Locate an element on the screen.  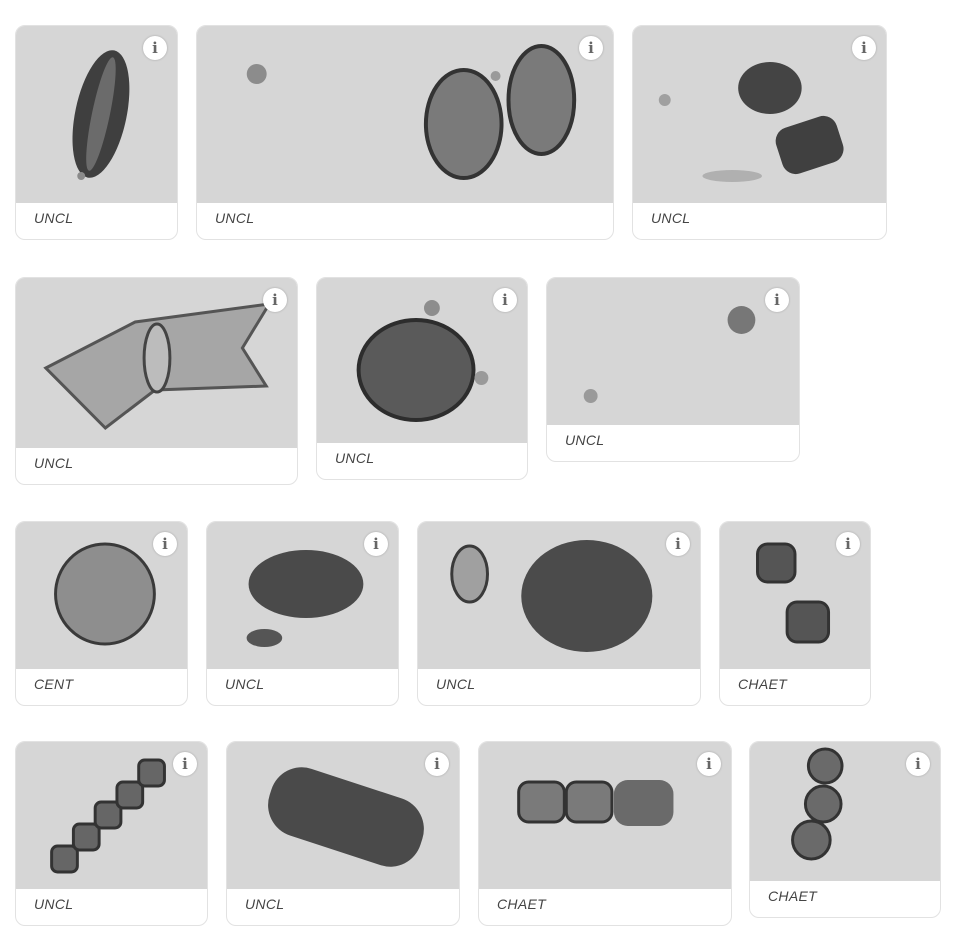
plankton-card: i CENT is located at coordinates (101, 613).